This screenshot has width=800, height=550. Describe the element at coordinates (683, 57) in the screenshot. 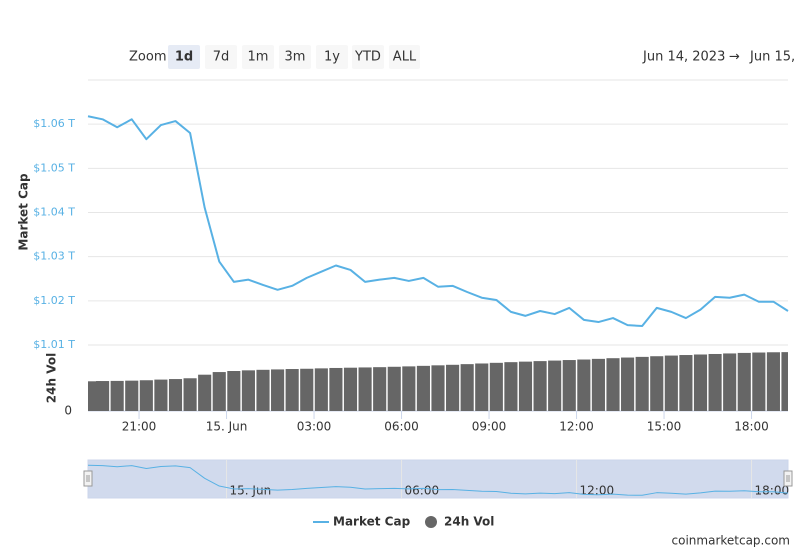

I see `date-from: Jun 14, 2023` at that location.